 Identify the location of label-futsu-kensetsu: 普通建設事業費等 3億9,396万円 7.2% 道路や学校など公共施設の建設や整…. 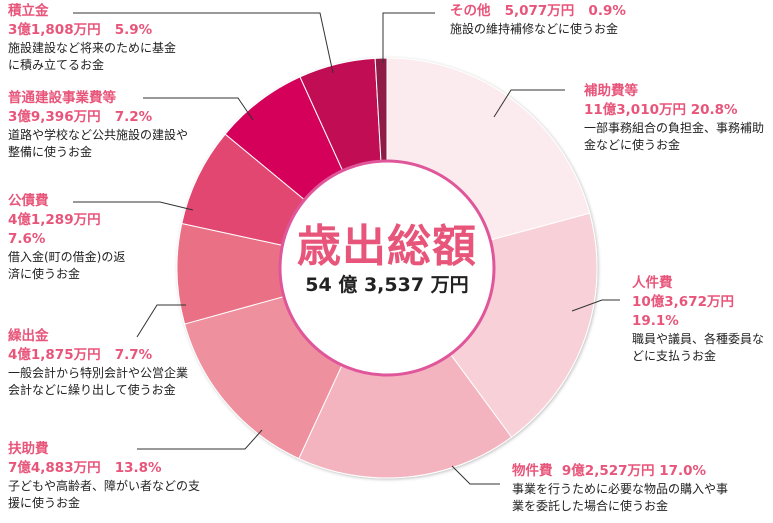
(98, 125).